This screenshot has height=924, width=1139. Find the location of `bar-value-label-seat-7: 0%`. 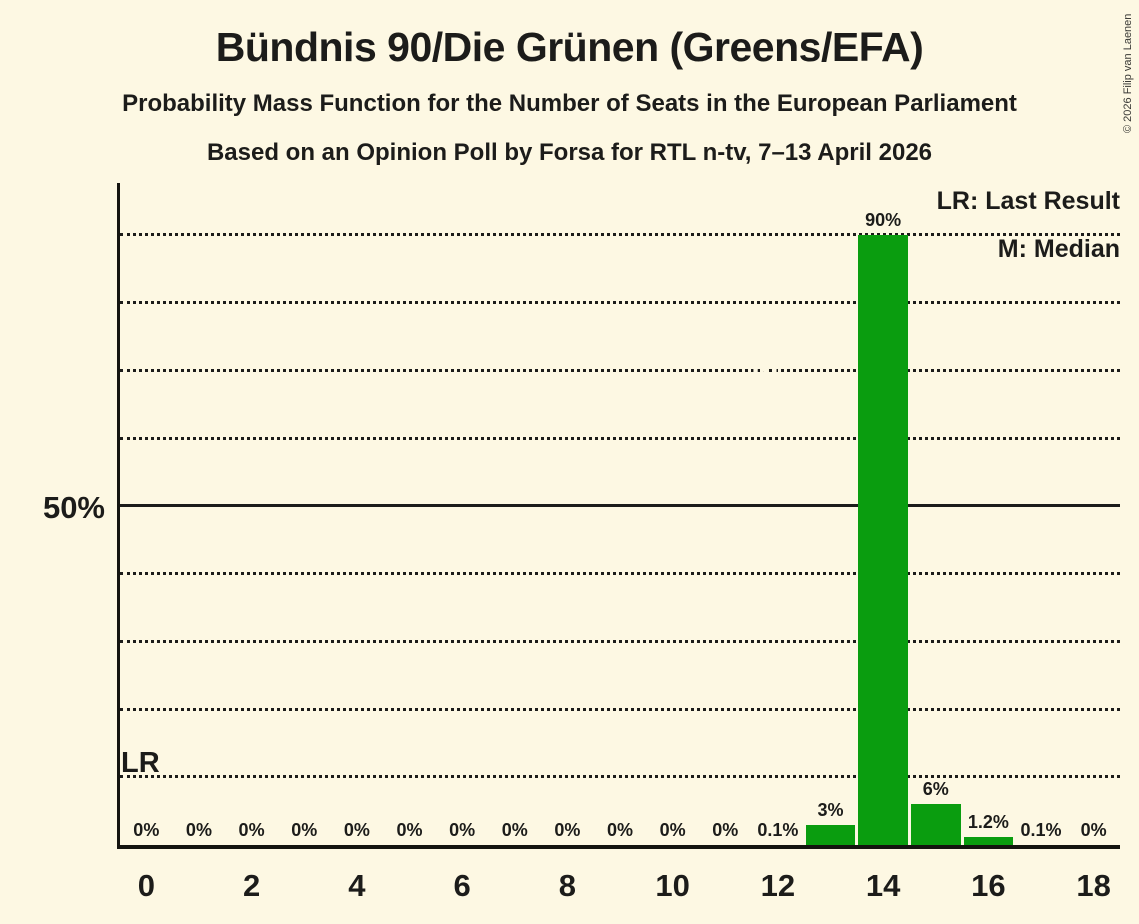

bar-value-label-seat-7: 0% is located at coordinates (514, 830).